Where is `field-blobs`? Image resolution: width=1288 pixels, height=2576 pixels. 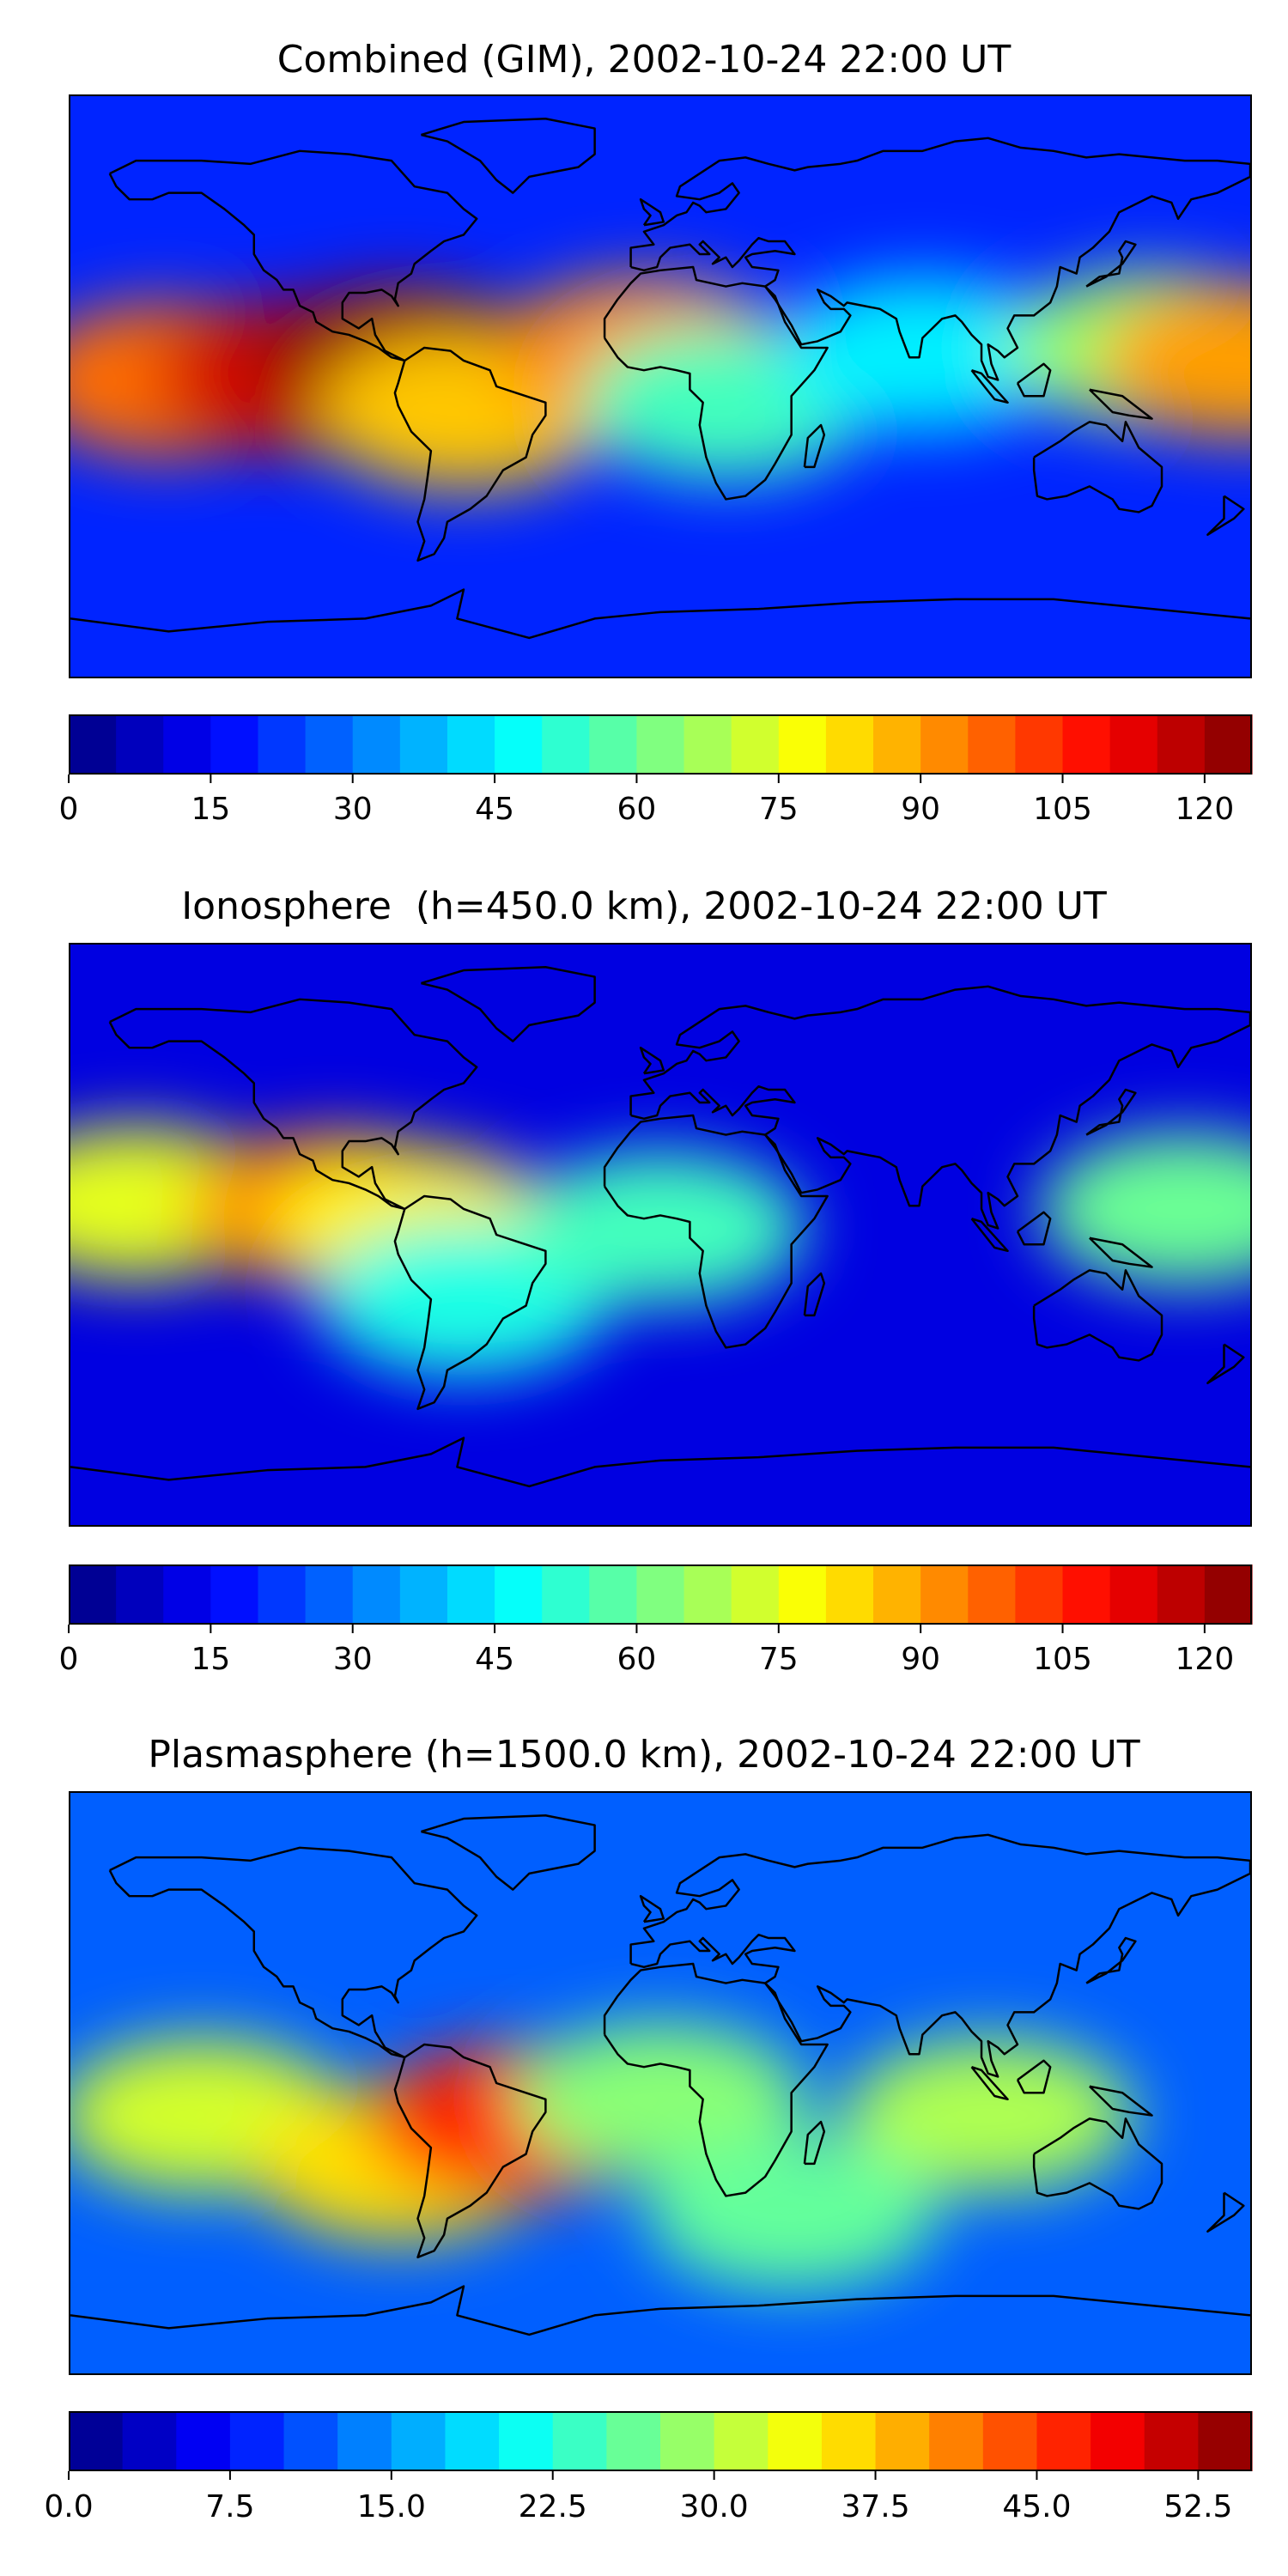
field-blobs is located at coordinates (660, 1251).